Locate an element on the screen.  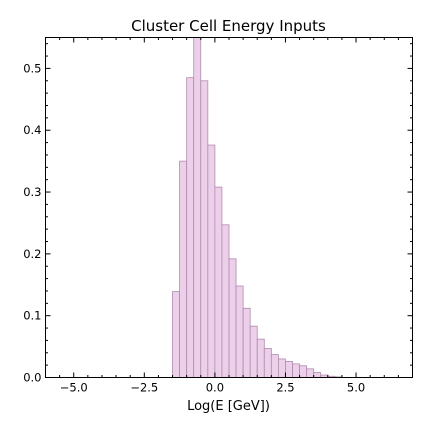
x-tick-label: 0.0 is located at coordinates (215, 388).